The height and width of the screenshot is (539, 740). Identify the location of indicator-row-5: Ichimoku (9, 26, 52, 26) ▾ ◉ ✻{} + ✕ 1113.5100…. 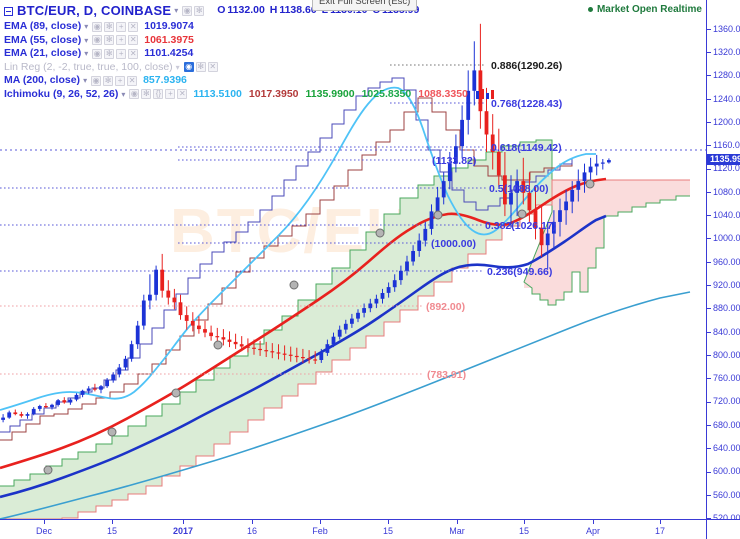
(249, 95).